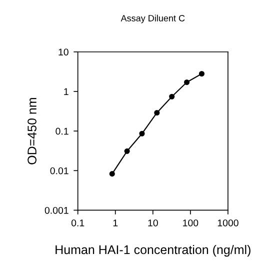  What do you see at coordinates (59, 170) in the screenshot?
I see `y-tick-label: 0.01` at bounding box center [59, 170].